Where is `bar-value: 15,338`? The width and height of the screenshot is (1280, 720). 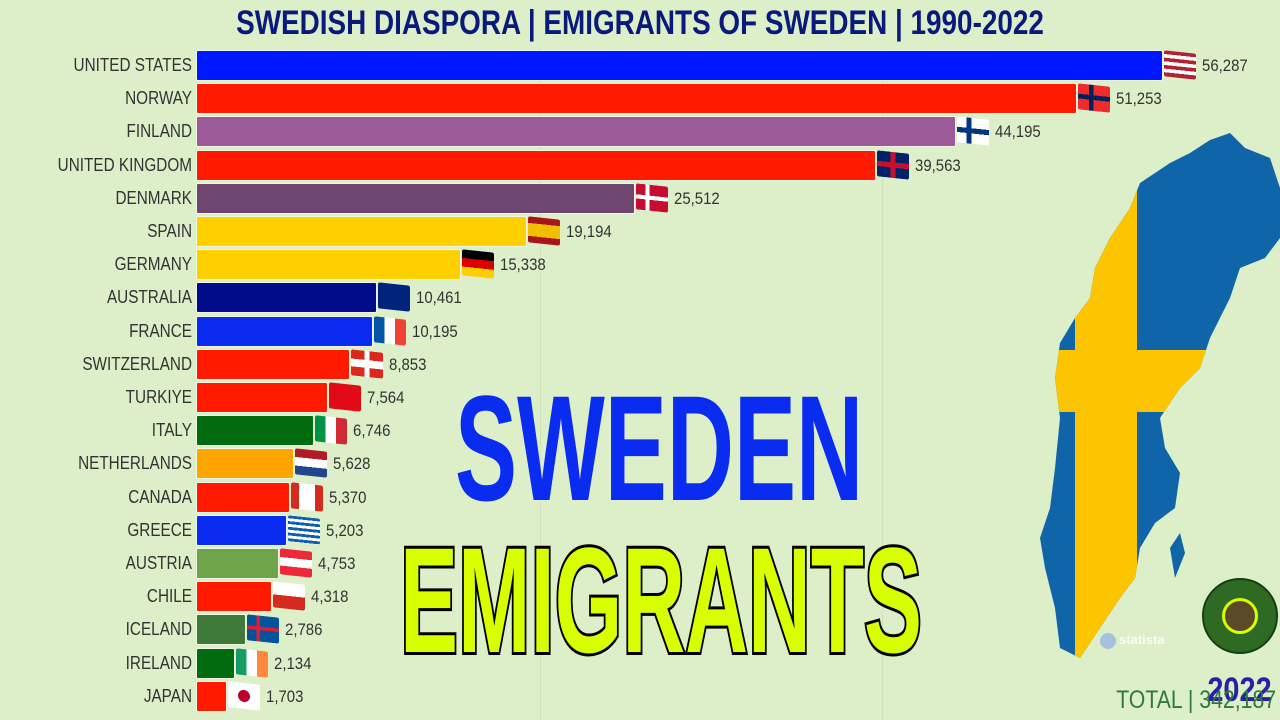
bar-value: 15,338 is located at coordinates (523, 265).